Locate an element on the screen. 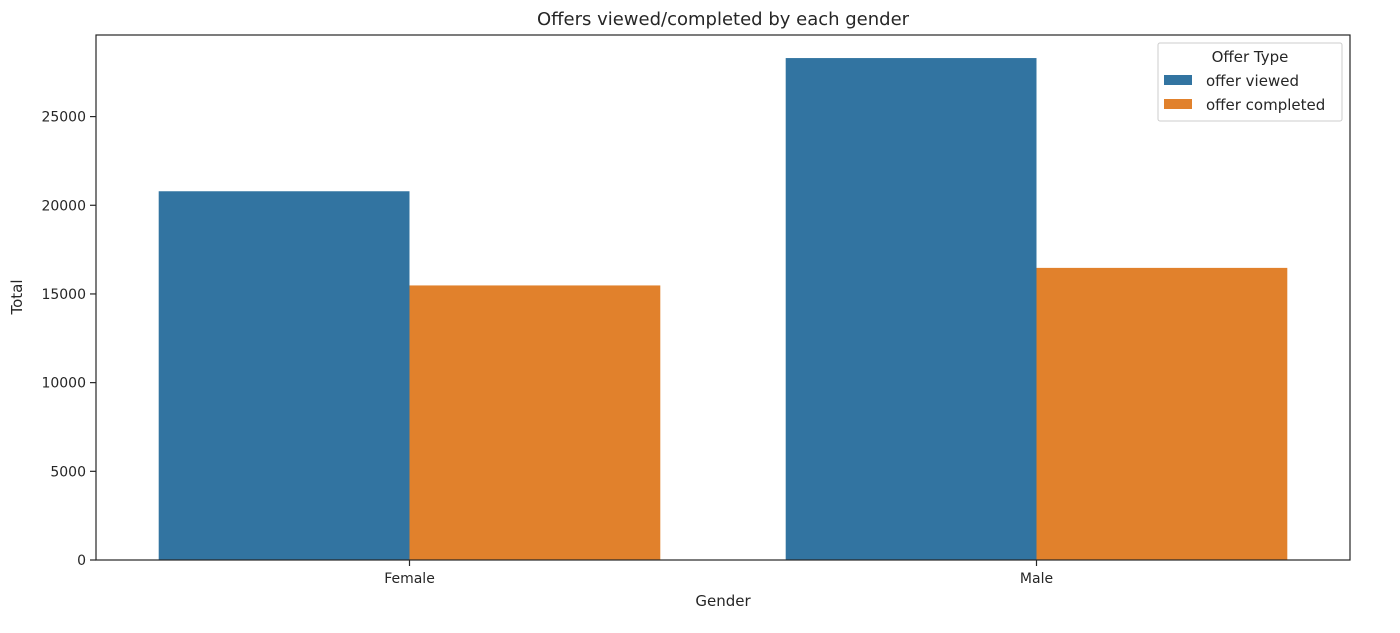 The width and height of the screenshot is (1400, 633). y-tick-label: 25000 is located at coordinates (63, 118).